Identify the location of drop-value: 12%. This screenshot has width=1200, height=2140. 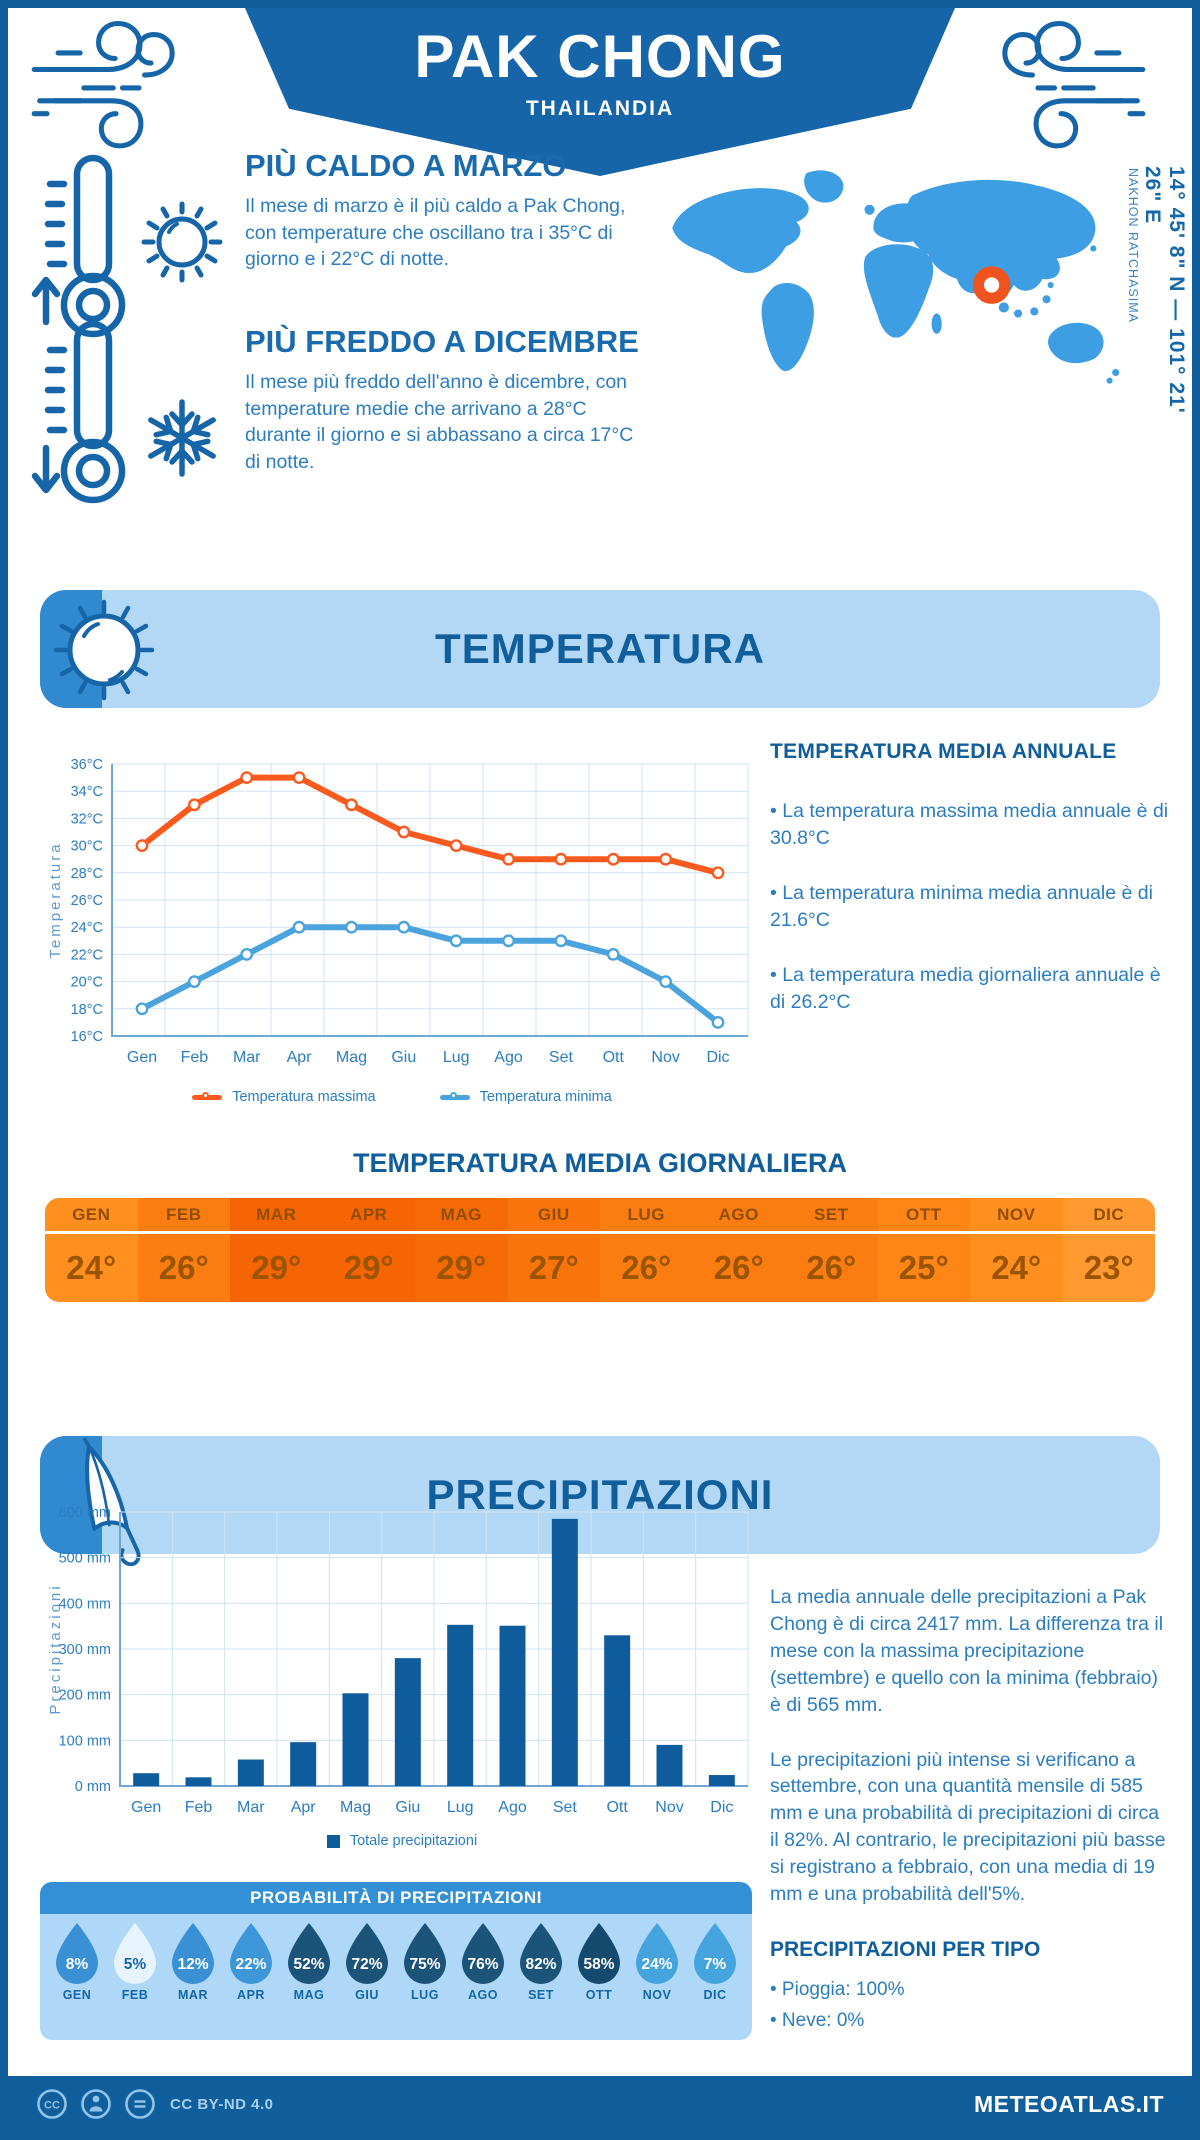
(193, 1964).